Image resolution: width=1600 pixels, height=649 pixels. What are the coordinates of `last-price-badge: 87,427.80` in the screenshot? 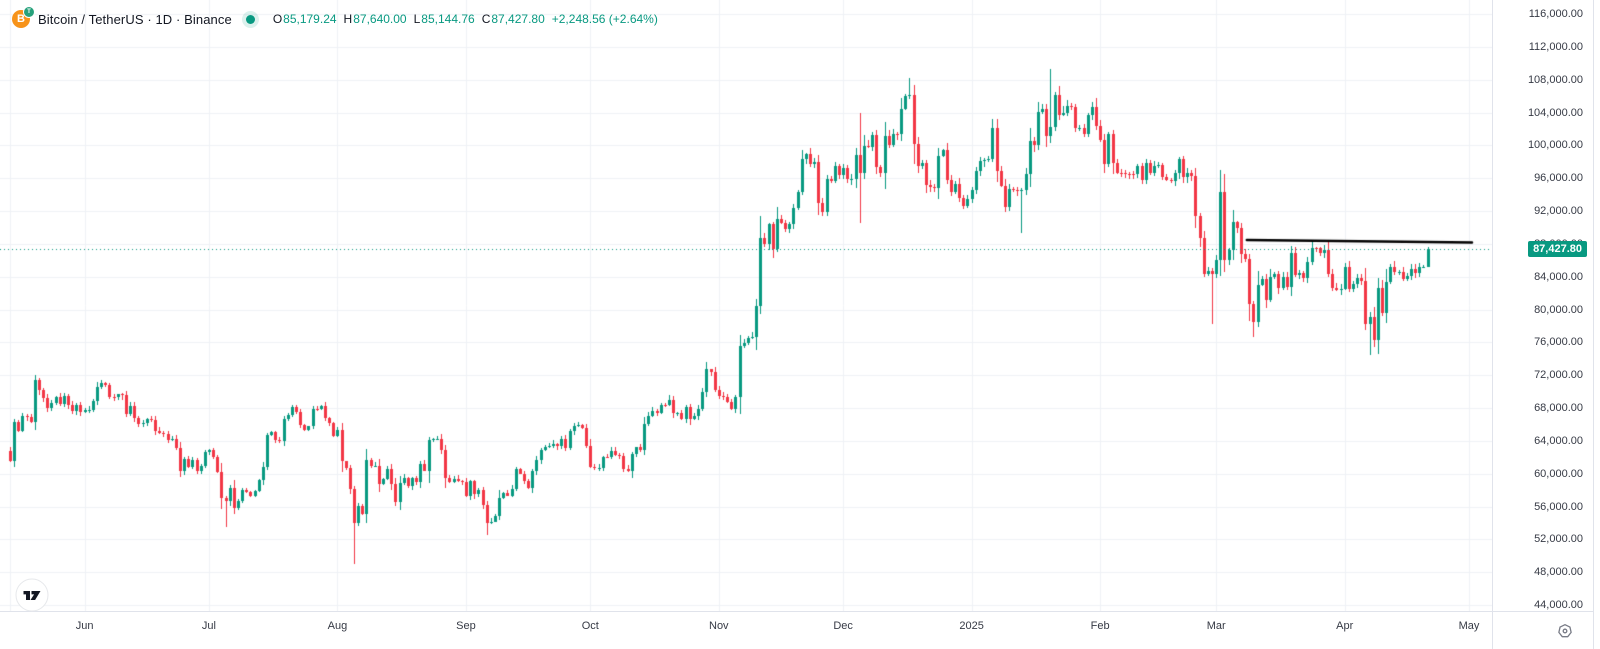 It's located at (1557, 248).